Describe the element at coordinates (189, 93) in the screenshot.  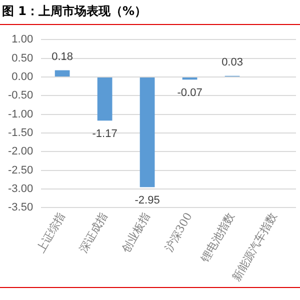
I see `data-label: -0.07` at that location.